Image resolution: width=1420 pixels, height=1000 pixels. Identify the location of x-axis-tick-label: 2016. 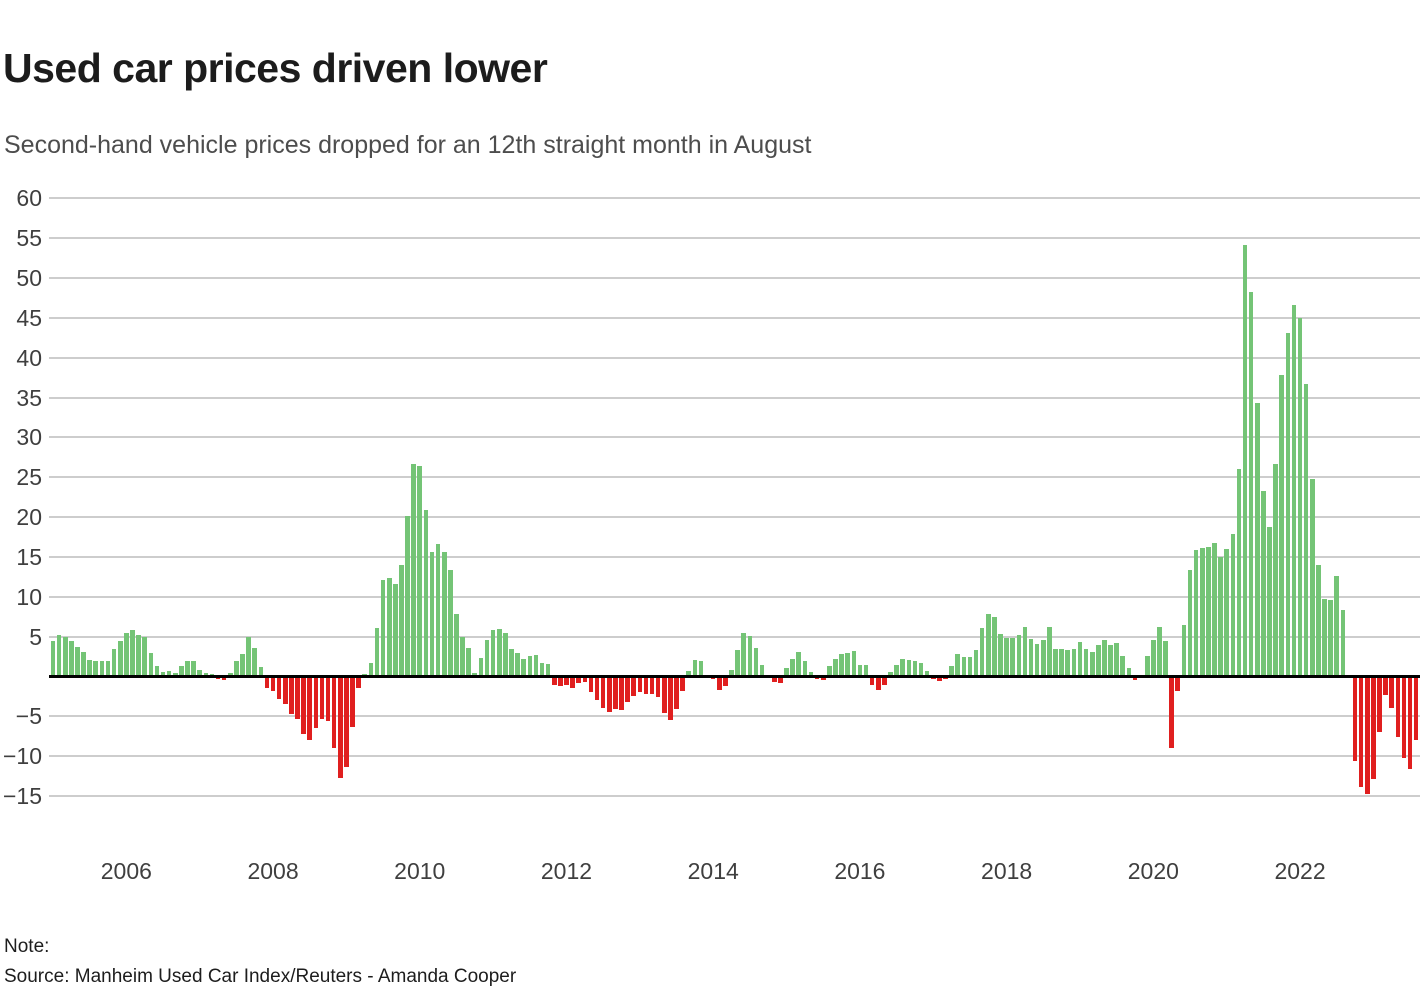
(860, 871).